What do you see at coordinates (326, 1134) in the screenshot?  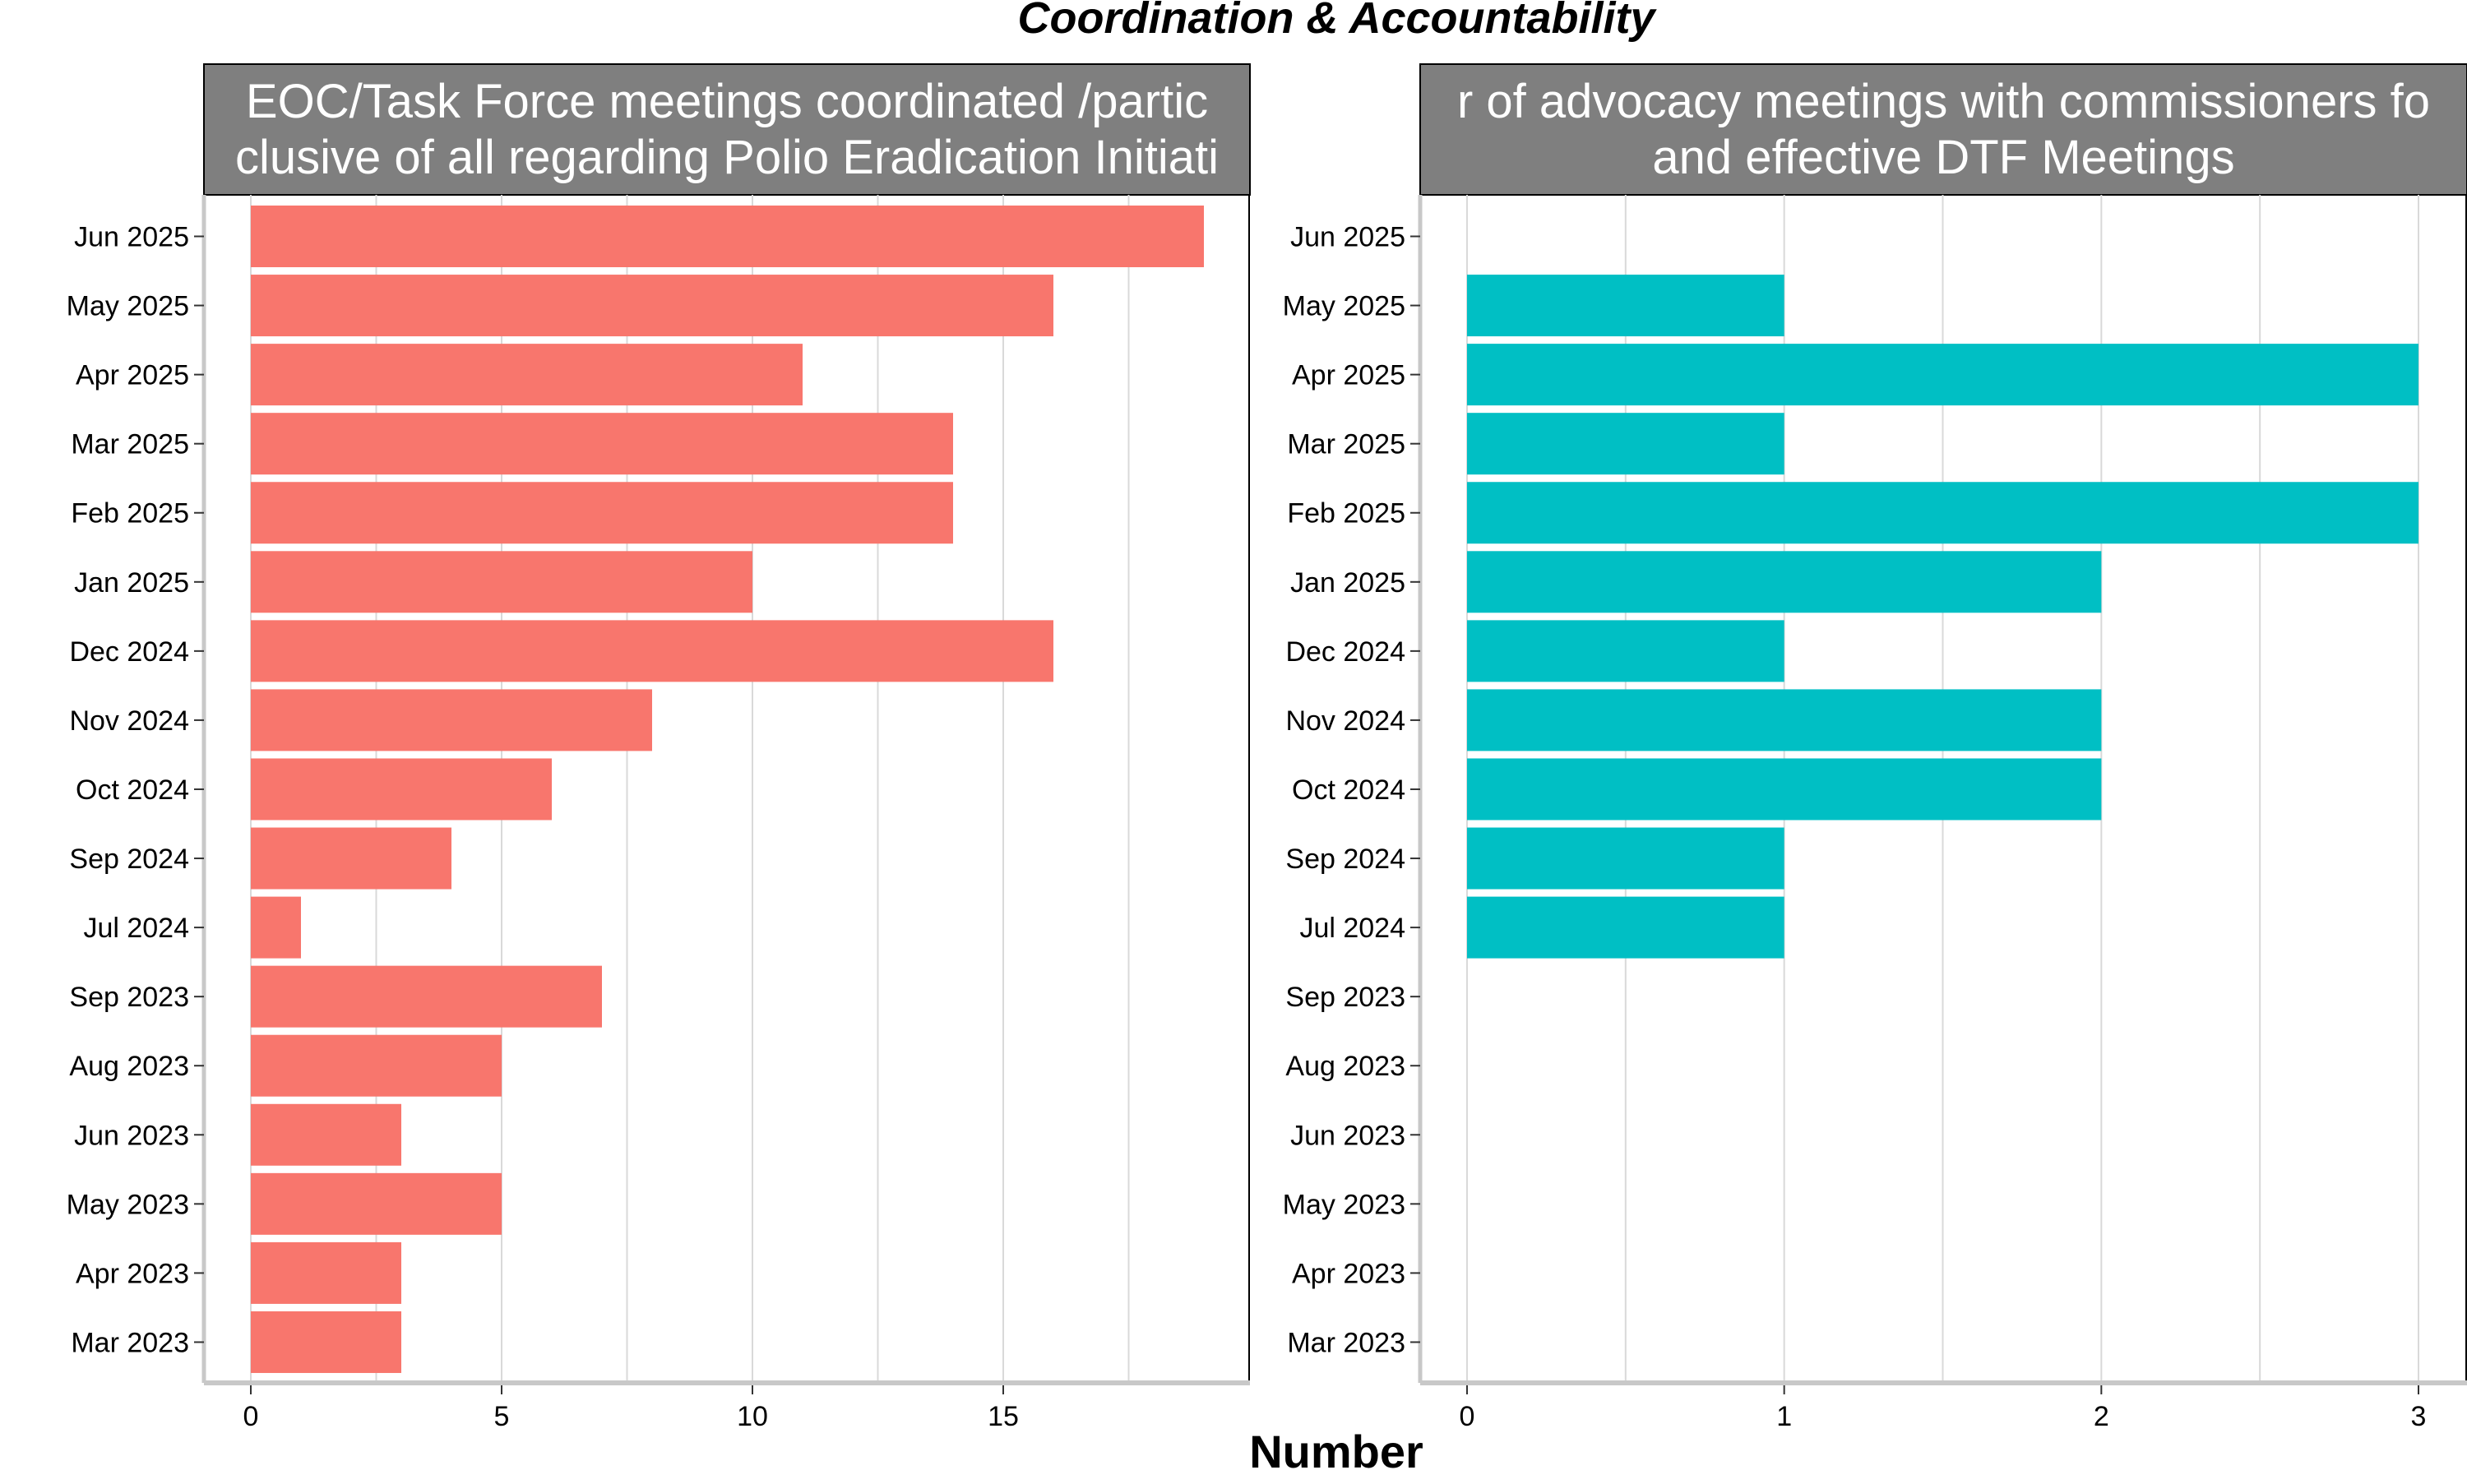 I see `bar-1-jun-2023` at bounding box center [326, 1134].